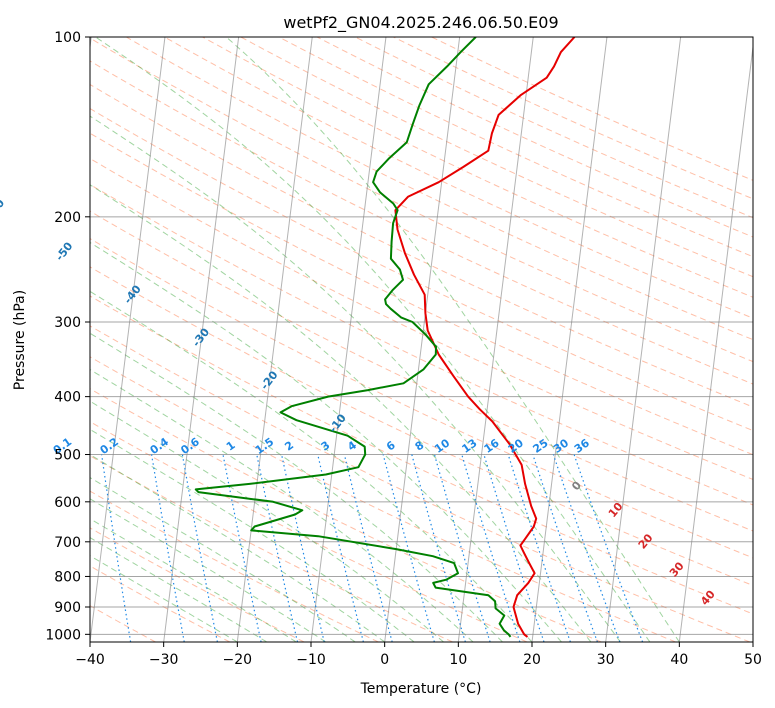 This screenshot has width=775, height=708. What do you see at coordinates (679, 660) in the screenshot?
I see `x-tick-label: 40` at bounding box center [679, 660].